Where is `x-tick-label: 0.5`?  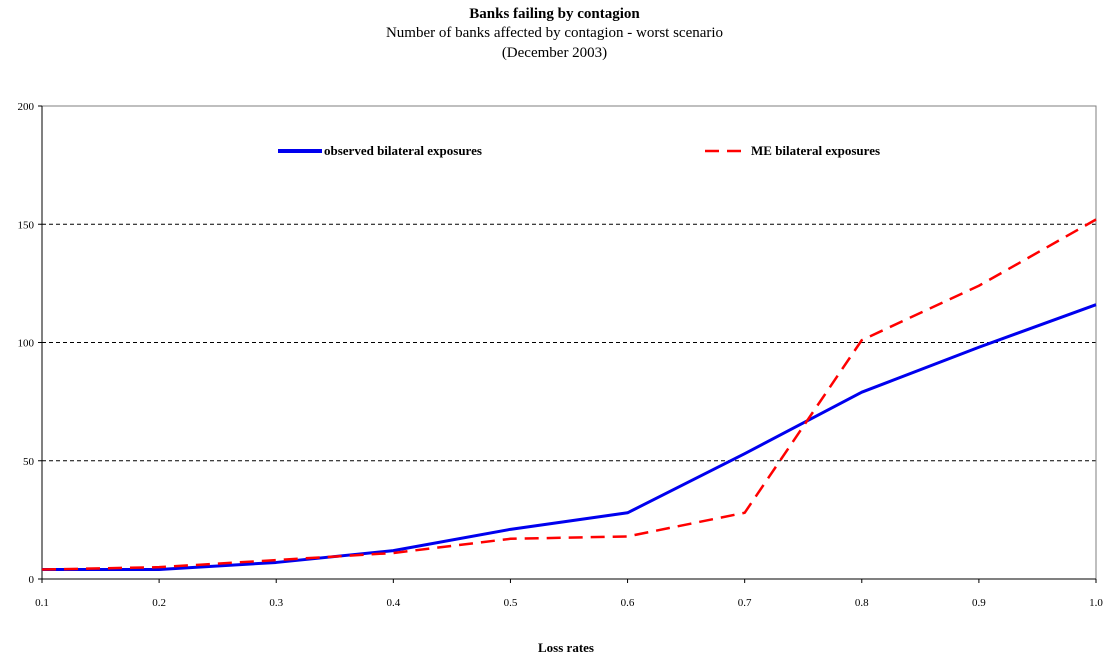 x-tick-label: 0.5 is located at coordinates (511, 603).